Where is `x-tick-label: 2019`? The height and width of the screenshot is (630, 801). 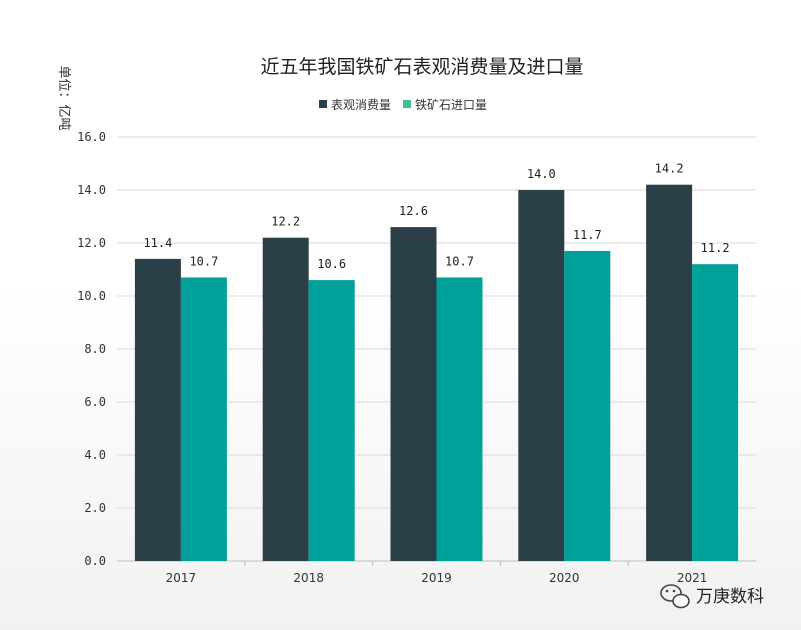
x-tick-label: 2019 is located at coordinates (436, 578).